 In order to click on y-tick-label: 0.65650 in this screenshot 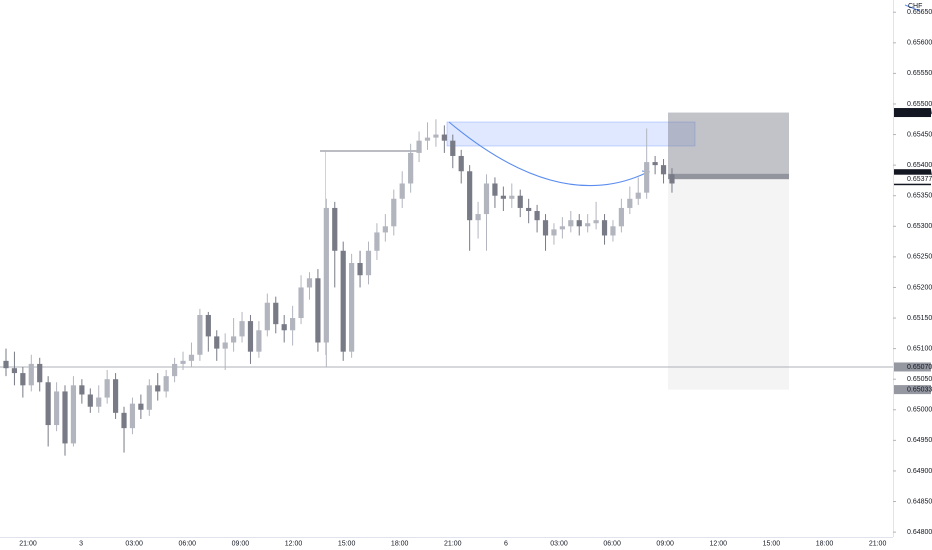, I will do `click(919, 12)`.